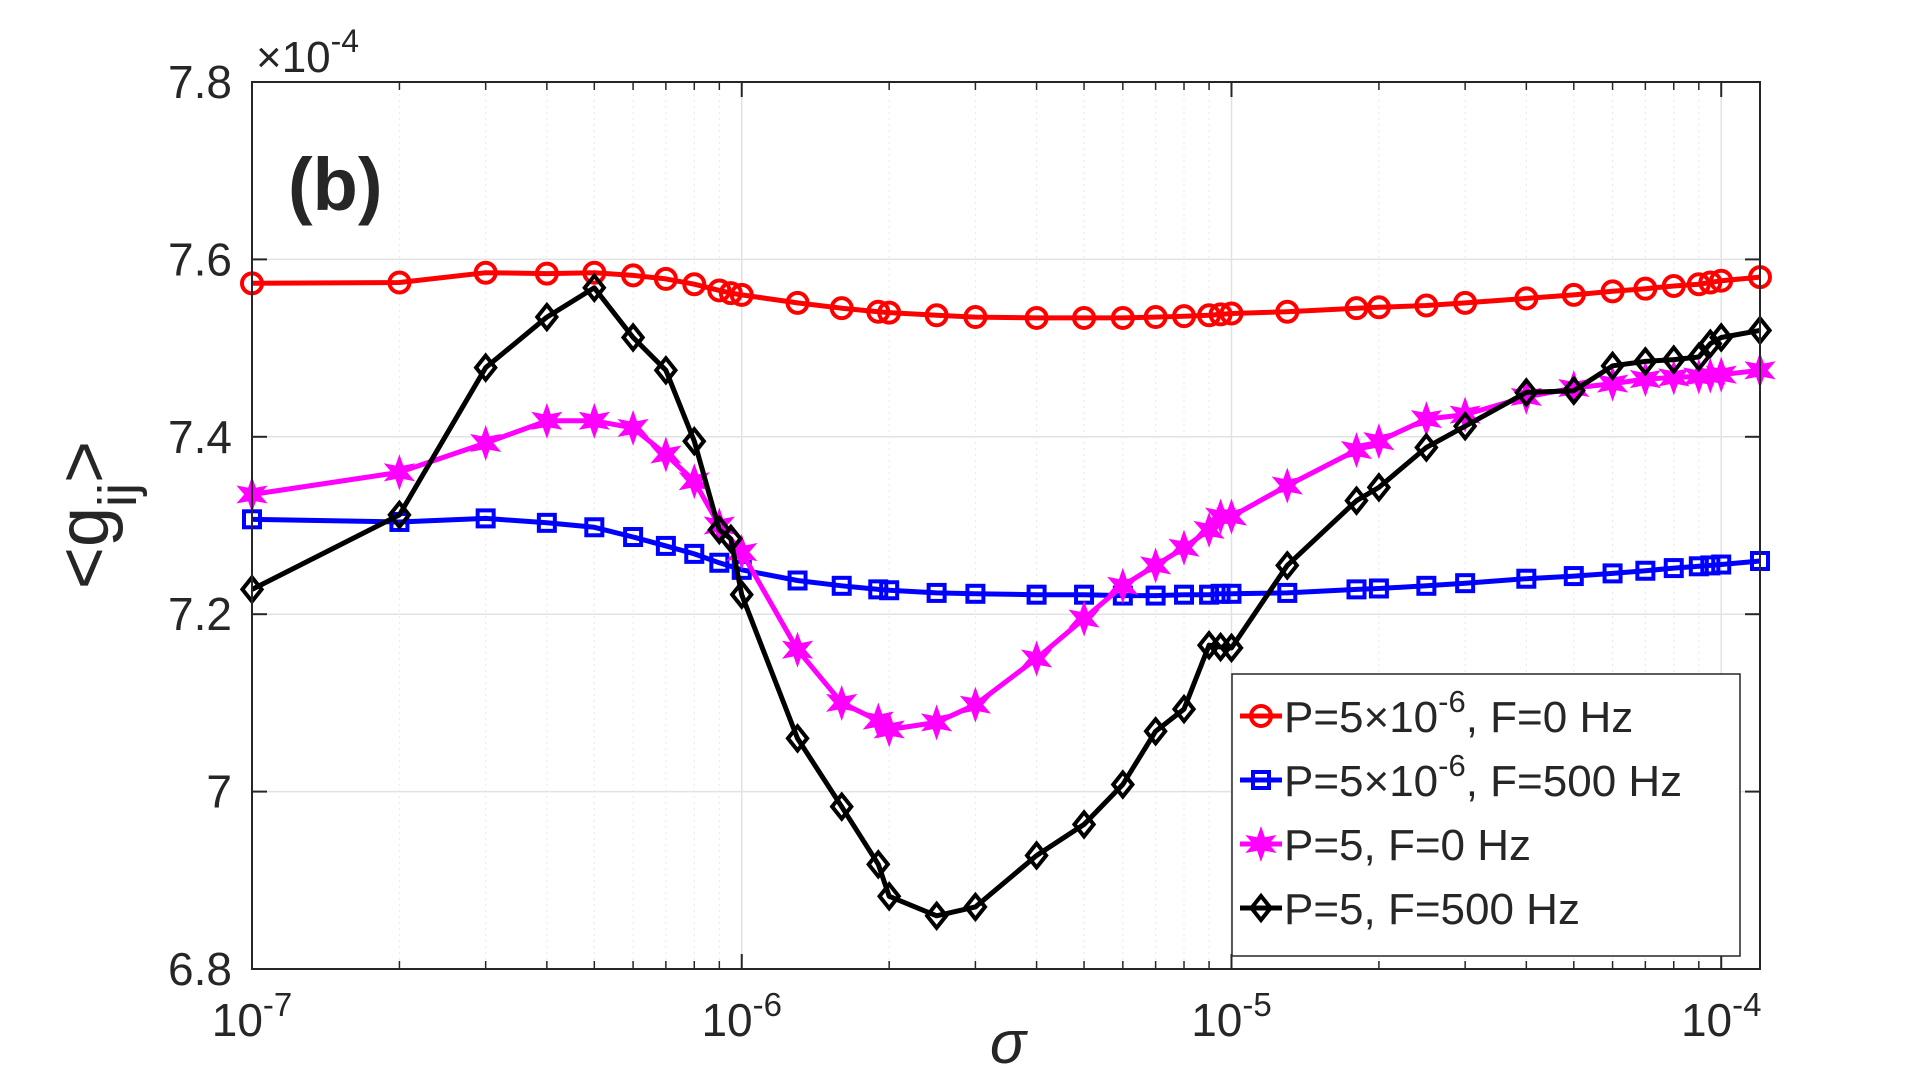 The width and height of the screenshot is (1920, 1075). I want to click on legend-box, so click(1486, 815).